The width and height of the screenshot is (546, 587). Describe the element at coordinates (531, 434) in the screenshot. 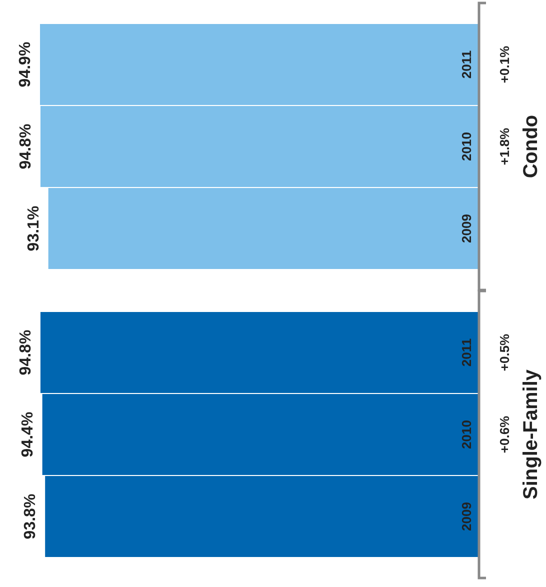

I see `y-tick-label: Single-Family` at that location.